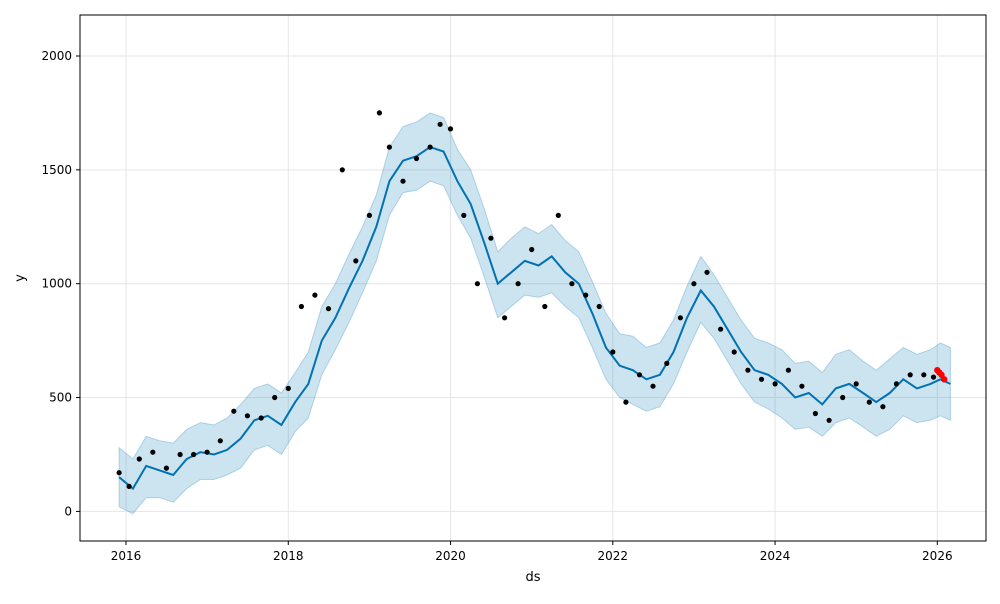 The image size is (1000, 604). Describe the element at coordinates (60, 398) in the screenshot. I see `y-tick-label: 500` at that location.